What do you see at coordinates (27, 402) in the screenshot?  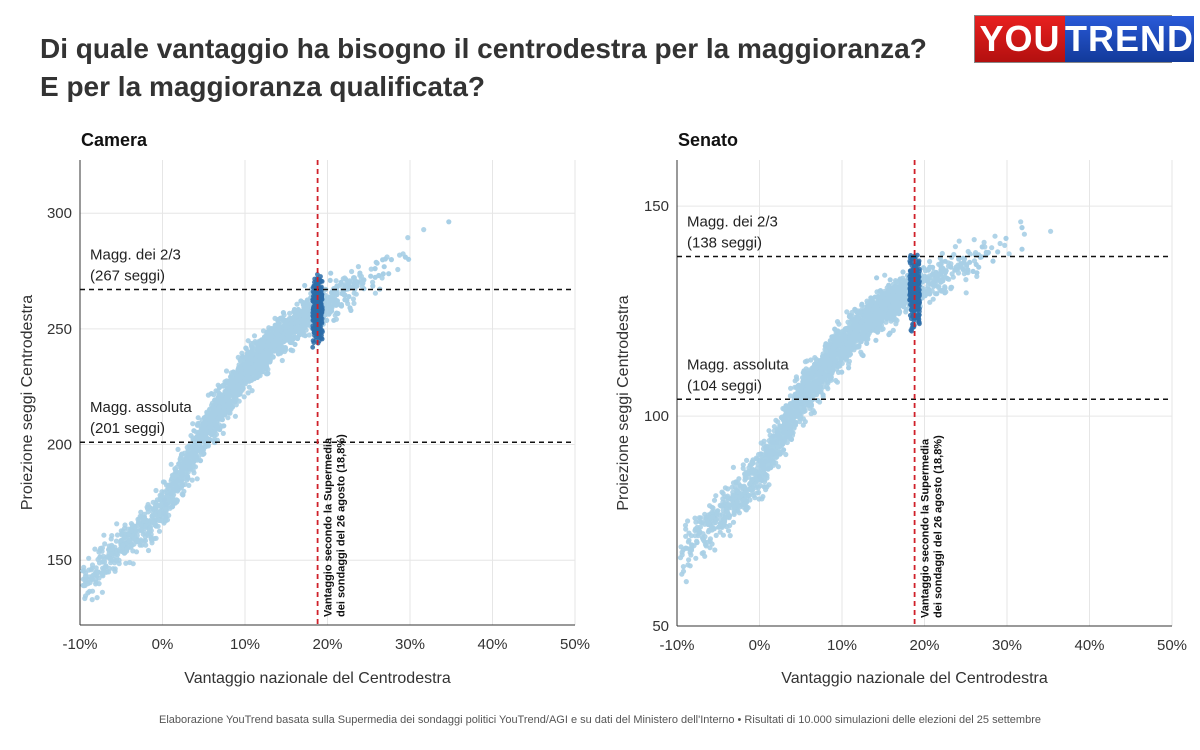 I see `y-axis-label: Proiezione seggi Centrodestra` at bounding box center [27, 402].